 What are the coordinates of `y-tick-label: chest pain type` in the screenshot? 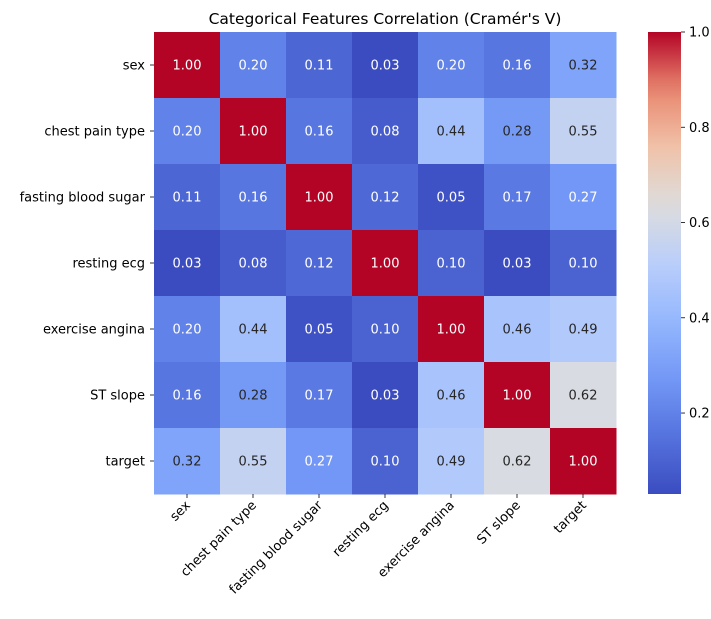 It's located at (94, 132).